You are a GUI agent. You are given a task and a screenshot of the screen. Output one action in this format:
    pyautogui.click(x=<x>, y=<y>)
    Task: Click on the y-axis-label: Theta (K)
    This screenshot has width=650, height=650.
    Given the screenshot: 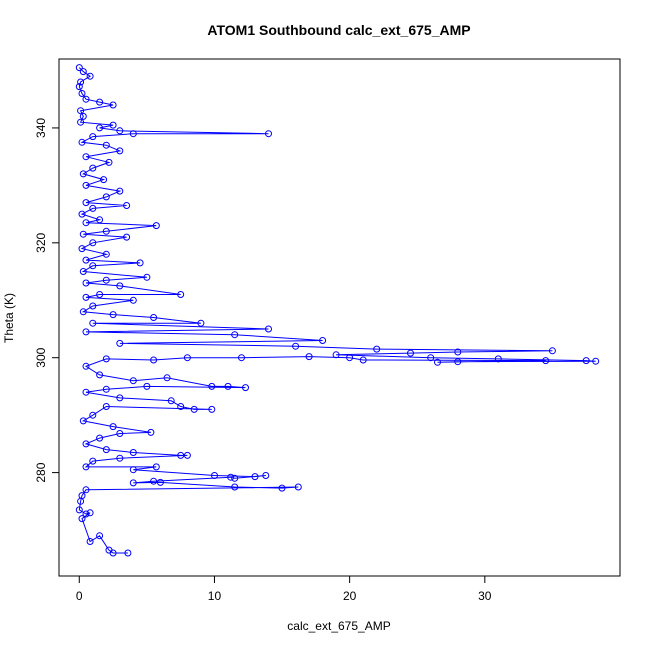 What is the action you would take?
    pyautogui.click(x=9, y=318)
    